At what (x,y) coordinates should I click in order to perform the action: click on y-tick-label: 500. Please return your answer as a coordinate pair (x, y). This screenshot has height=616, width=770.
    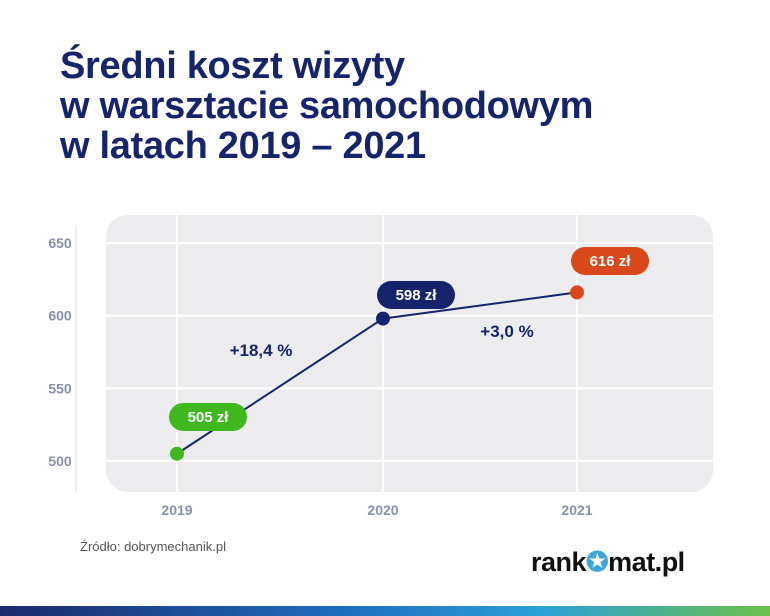
    Looking at the image, I should click on (60, 461).